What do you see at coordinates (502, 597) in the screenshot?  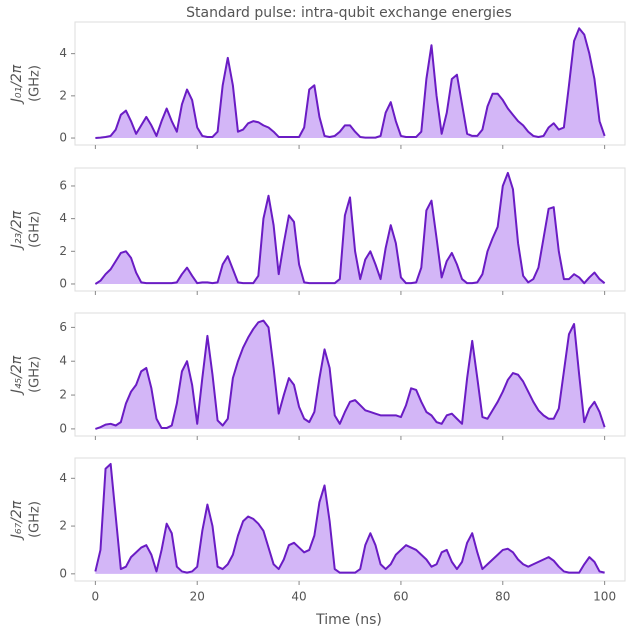 I see `x-tick-label: 80` at bounding box center [502, 597].